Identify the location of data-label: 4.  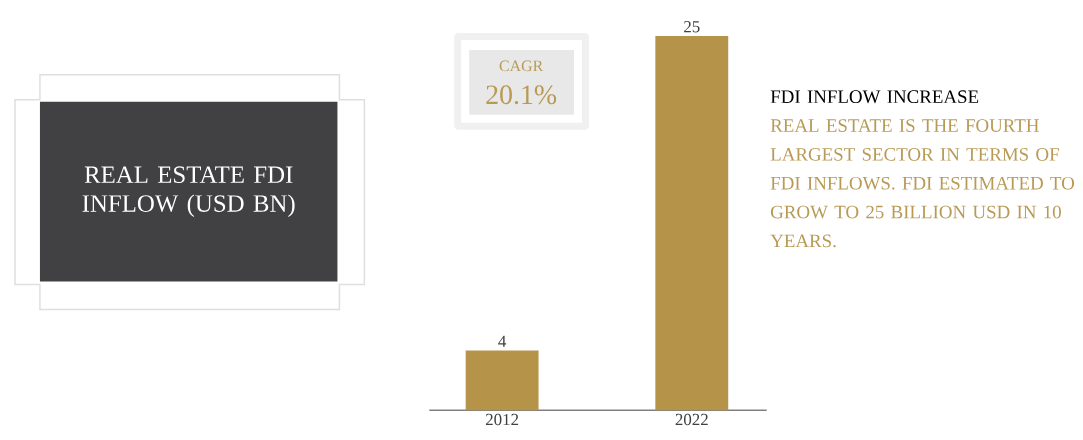
(502, 341).